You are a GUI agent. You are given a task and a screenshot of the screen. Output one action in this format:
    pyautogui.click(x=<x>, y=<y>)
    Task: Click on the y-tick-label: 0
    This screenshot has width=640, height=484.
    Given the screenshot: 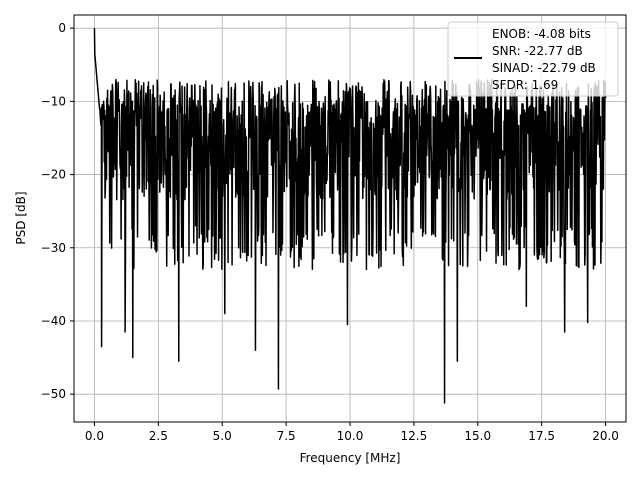 What is the action you would take?
    pyautogui.click(x=62, y=28)
    